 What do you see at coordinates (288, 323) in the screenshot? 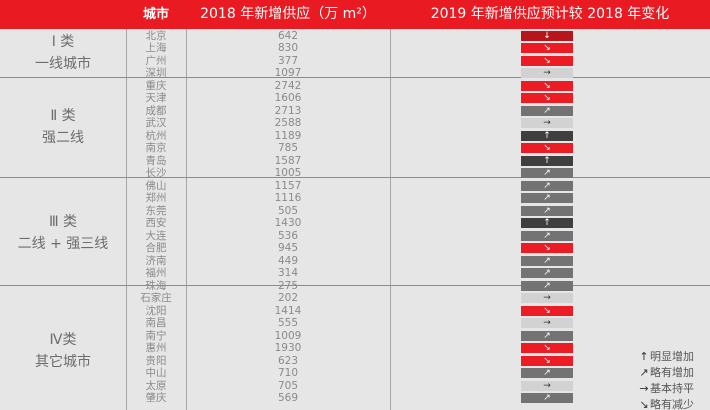
I see `supply-value: 555` at bounding box center [288, 323].